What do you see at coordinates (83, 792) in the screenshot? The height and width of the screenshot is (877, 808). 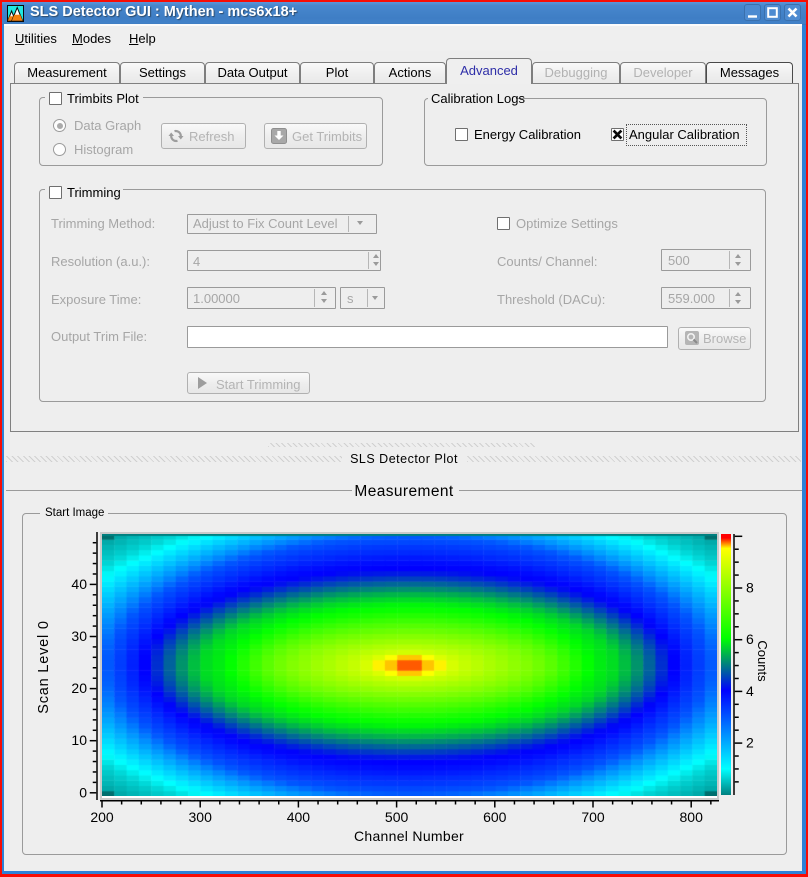 I see `svg-text: 0` at bounding box center [83, 792].